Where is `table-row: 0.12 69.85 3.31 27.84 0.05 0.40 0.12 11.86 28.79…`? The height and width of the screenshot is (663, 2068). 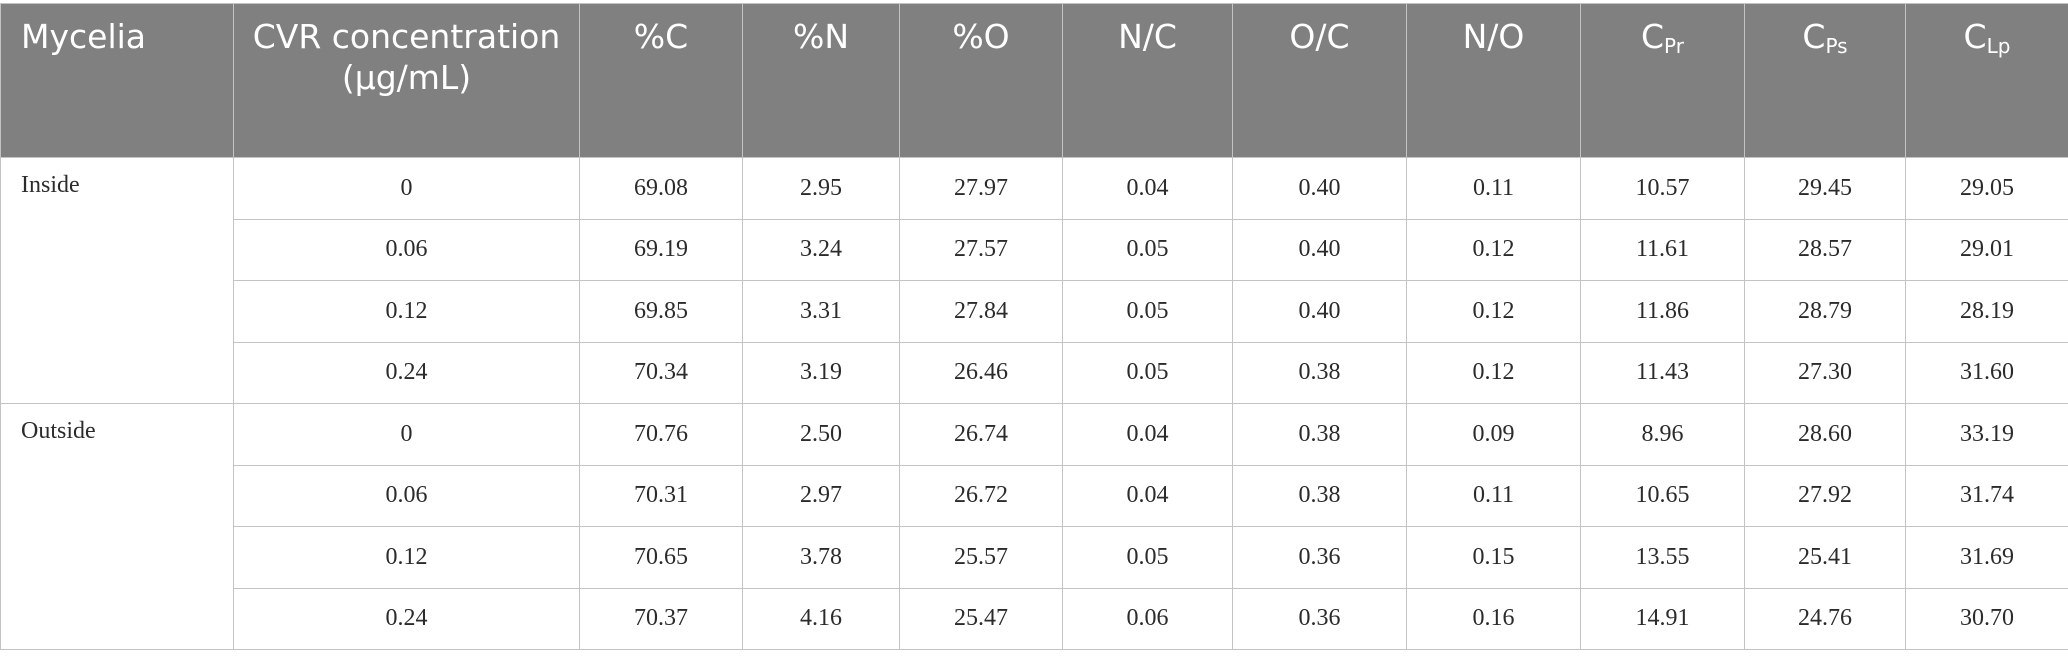
table-row: 0.12 69.85 3.31 27.84 0.05 0.40 0.12 11.86 28.79… is located at coordinates (1034, 311).